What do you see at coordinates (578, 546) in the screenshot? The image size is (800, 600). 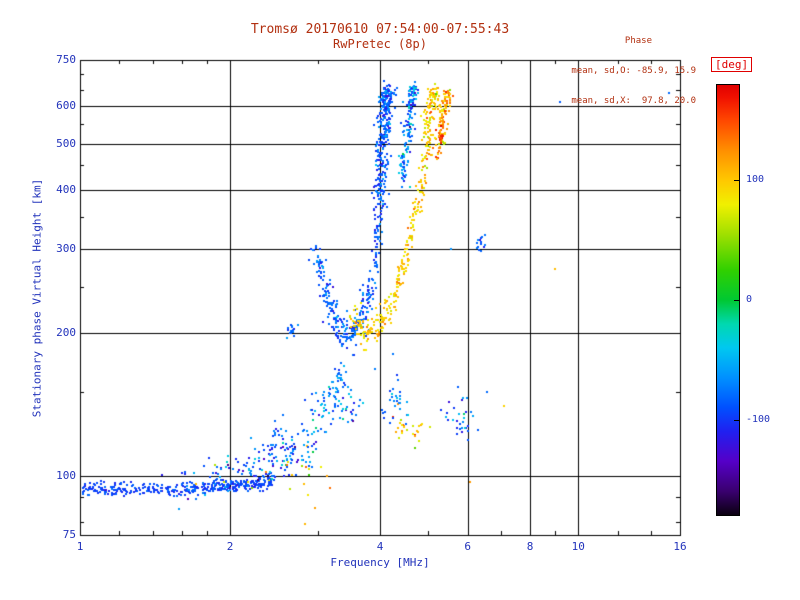 I see `x-tick-label: 10` at bounding box center [578, 546].